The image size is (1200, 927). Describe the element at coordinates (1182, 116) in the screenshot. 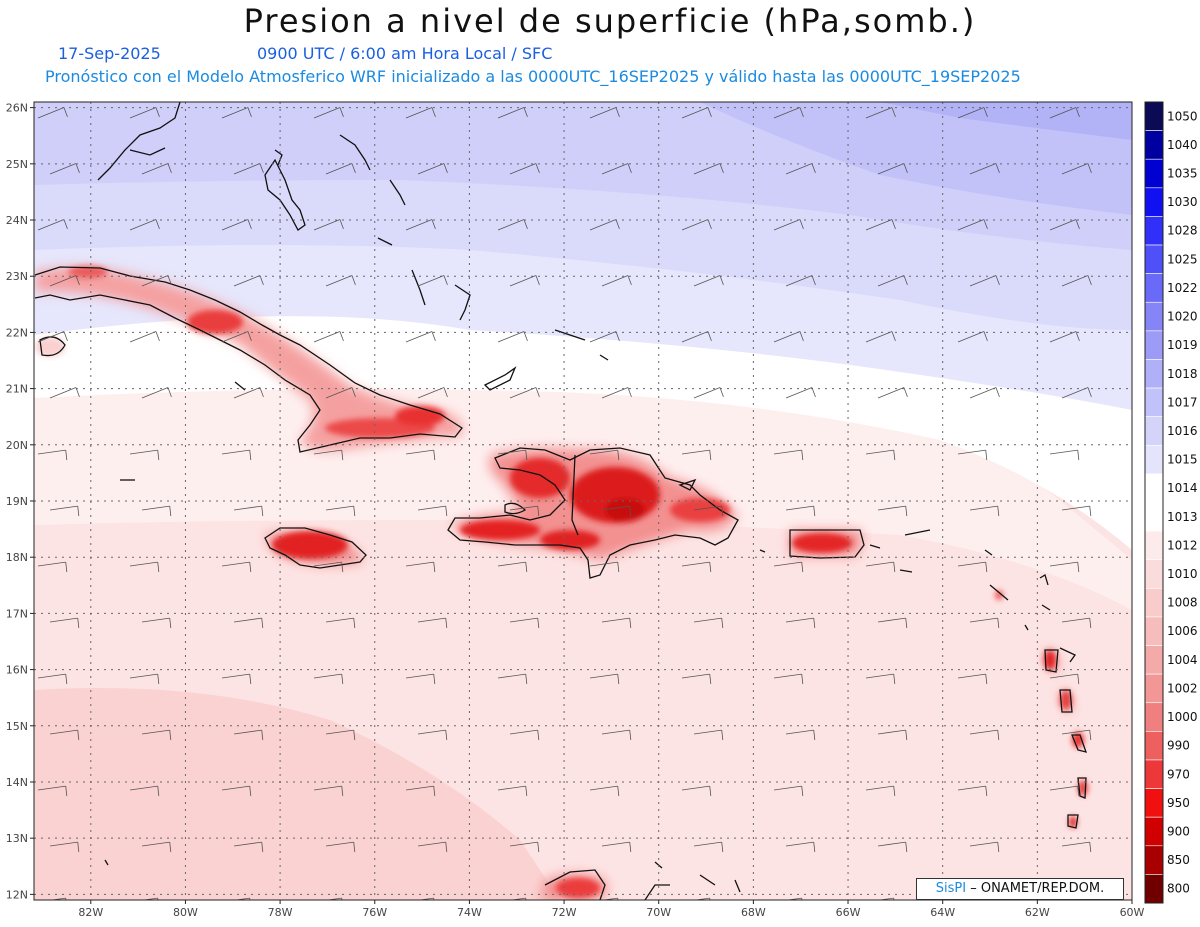

I see `legend-level-label: 1050` at that location.